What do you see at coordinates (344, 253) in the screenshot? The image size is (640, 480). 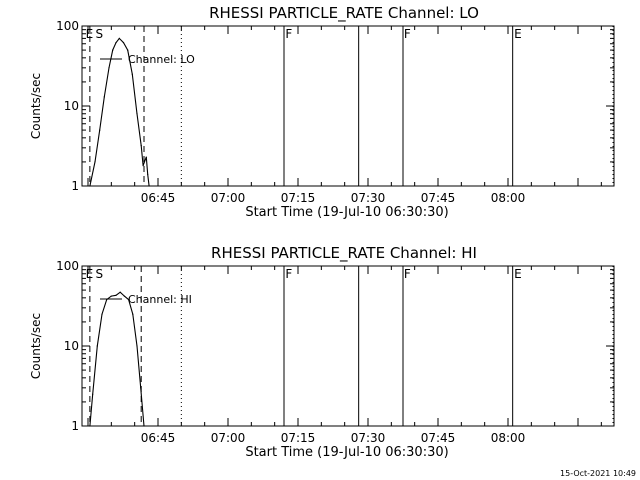 I see `chart-title: RHESSI PARTICLE_RATE Channel: HI` at bounding box center [344, 253].